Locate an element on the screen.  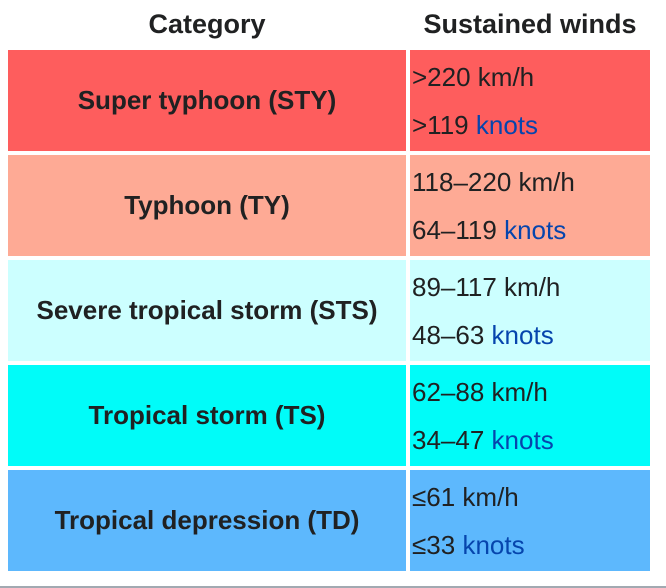
knots-line: 48–63 knots is located at coordinates (531, 335).